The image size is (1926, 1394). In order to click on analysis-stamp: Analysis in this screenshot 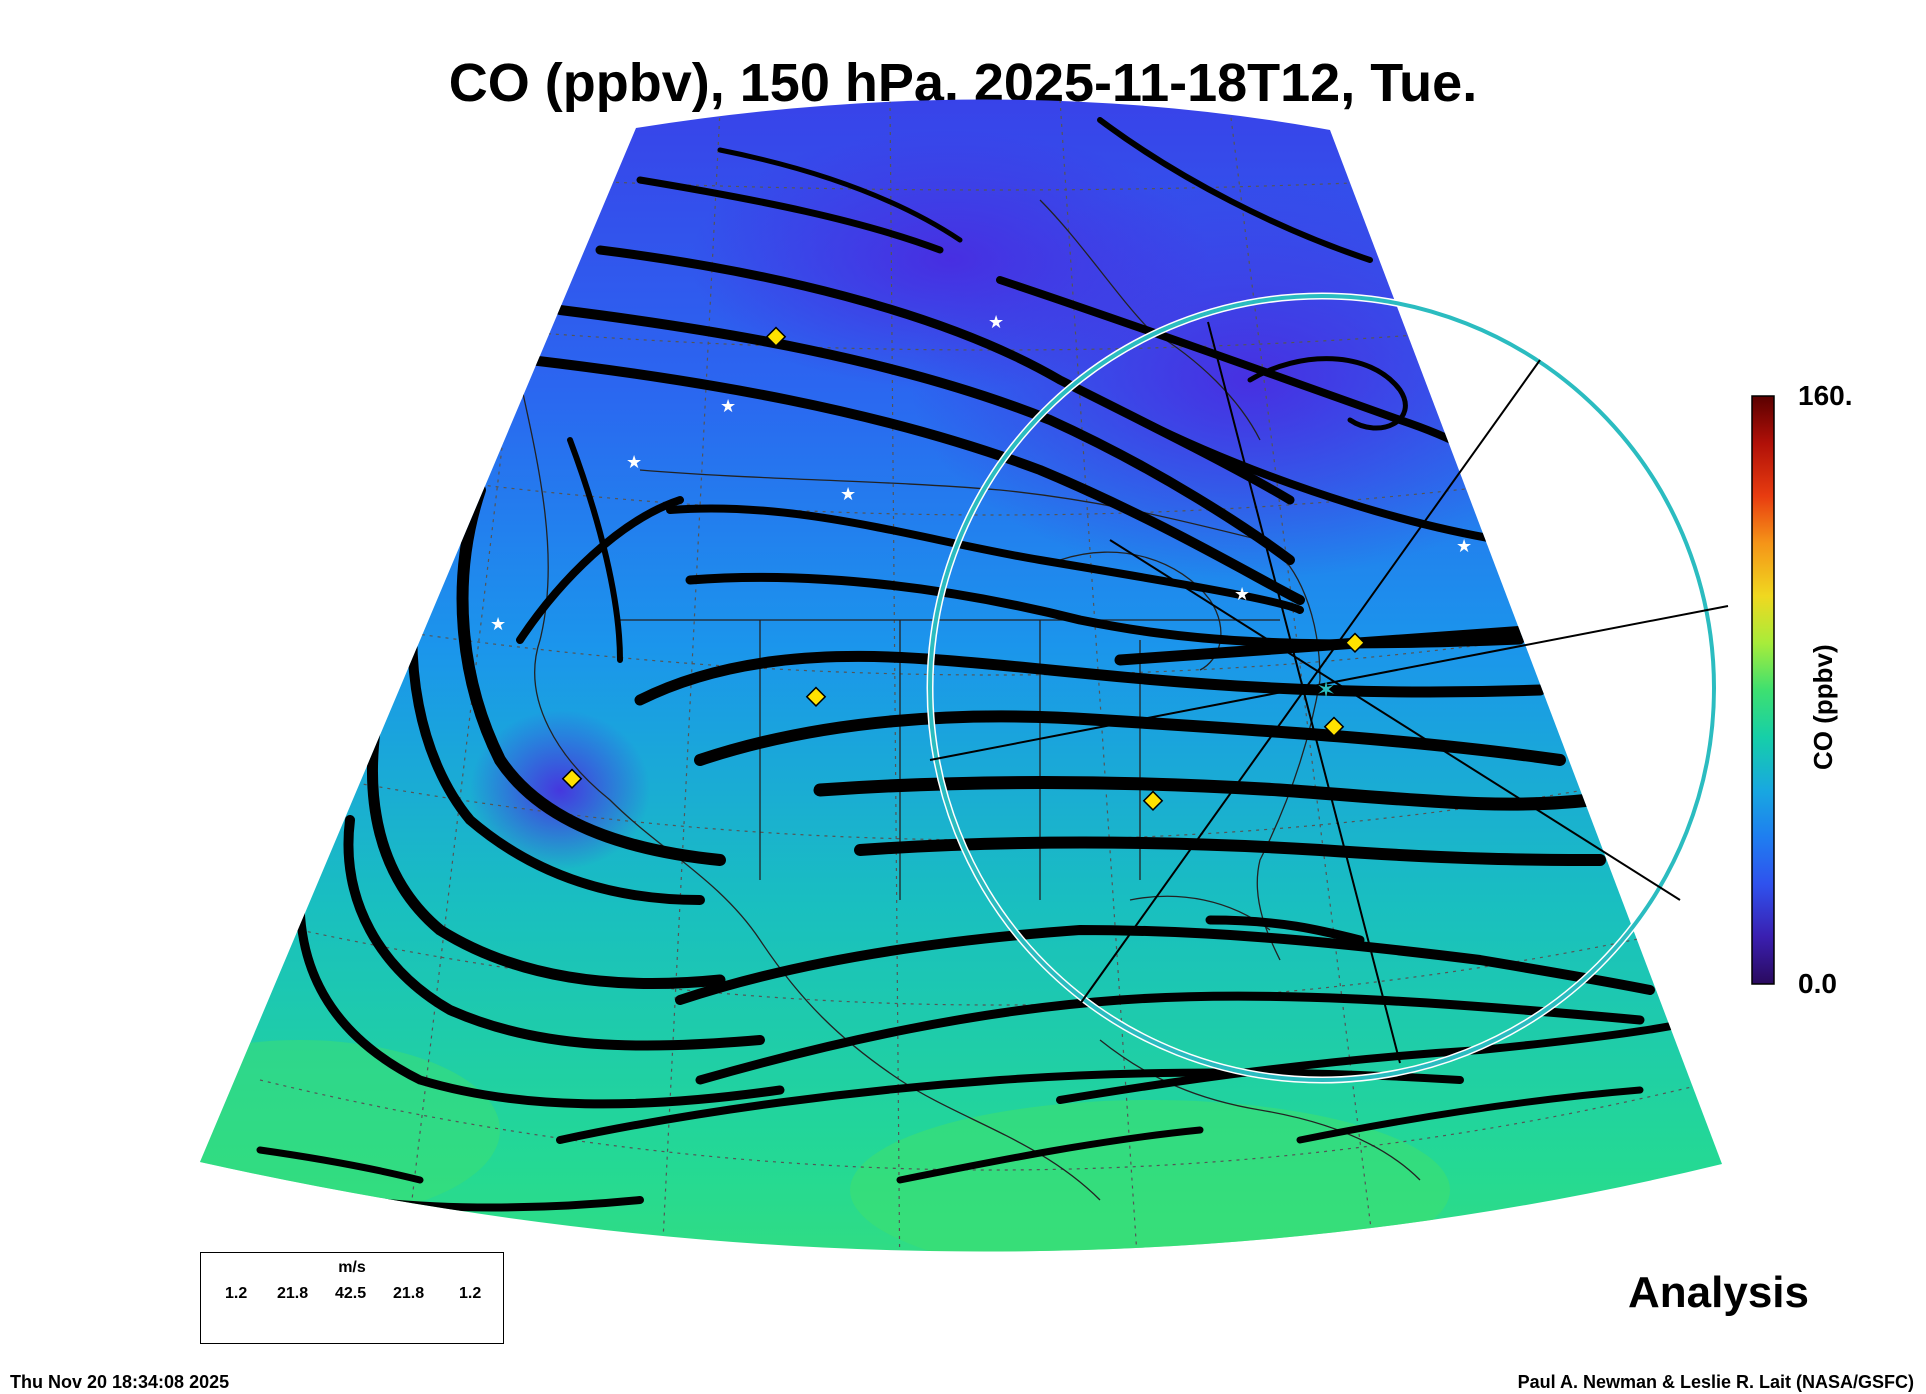, I will do `click(1718, 1292)`.